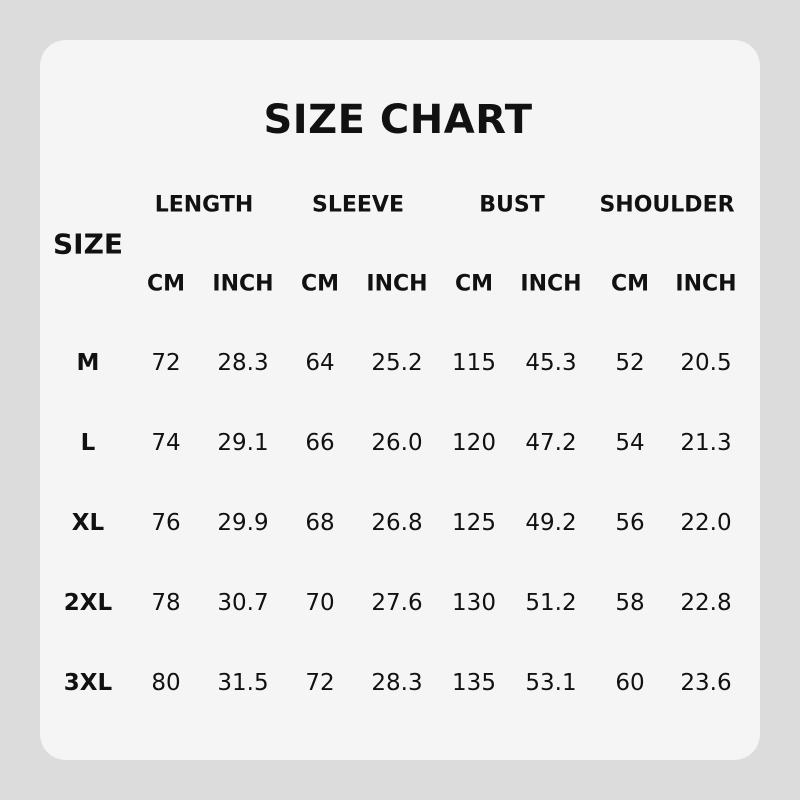 This screenshot has height=800, width=800. What do you see at coordinates (474, 603) in the screenshot?
I see `table-cell: 130` at bounding box center [474, 603].